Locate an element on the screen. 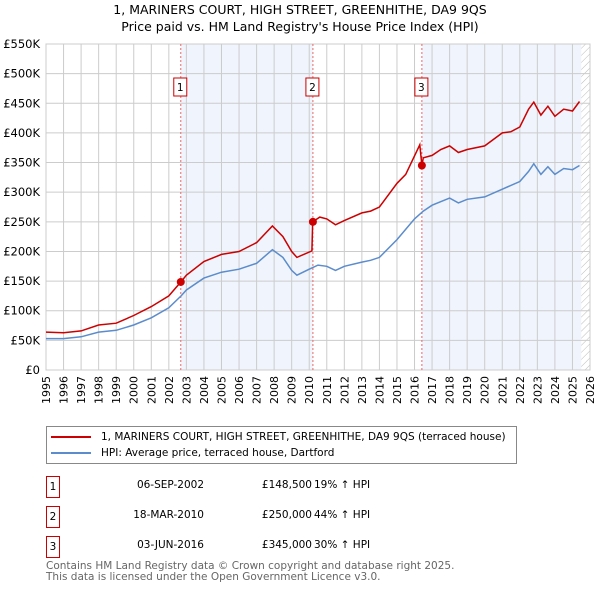 Image resolution: width=600 pixels, height=590 pixels. x-tick-label: 2026 is located at coordinates (590, 390).